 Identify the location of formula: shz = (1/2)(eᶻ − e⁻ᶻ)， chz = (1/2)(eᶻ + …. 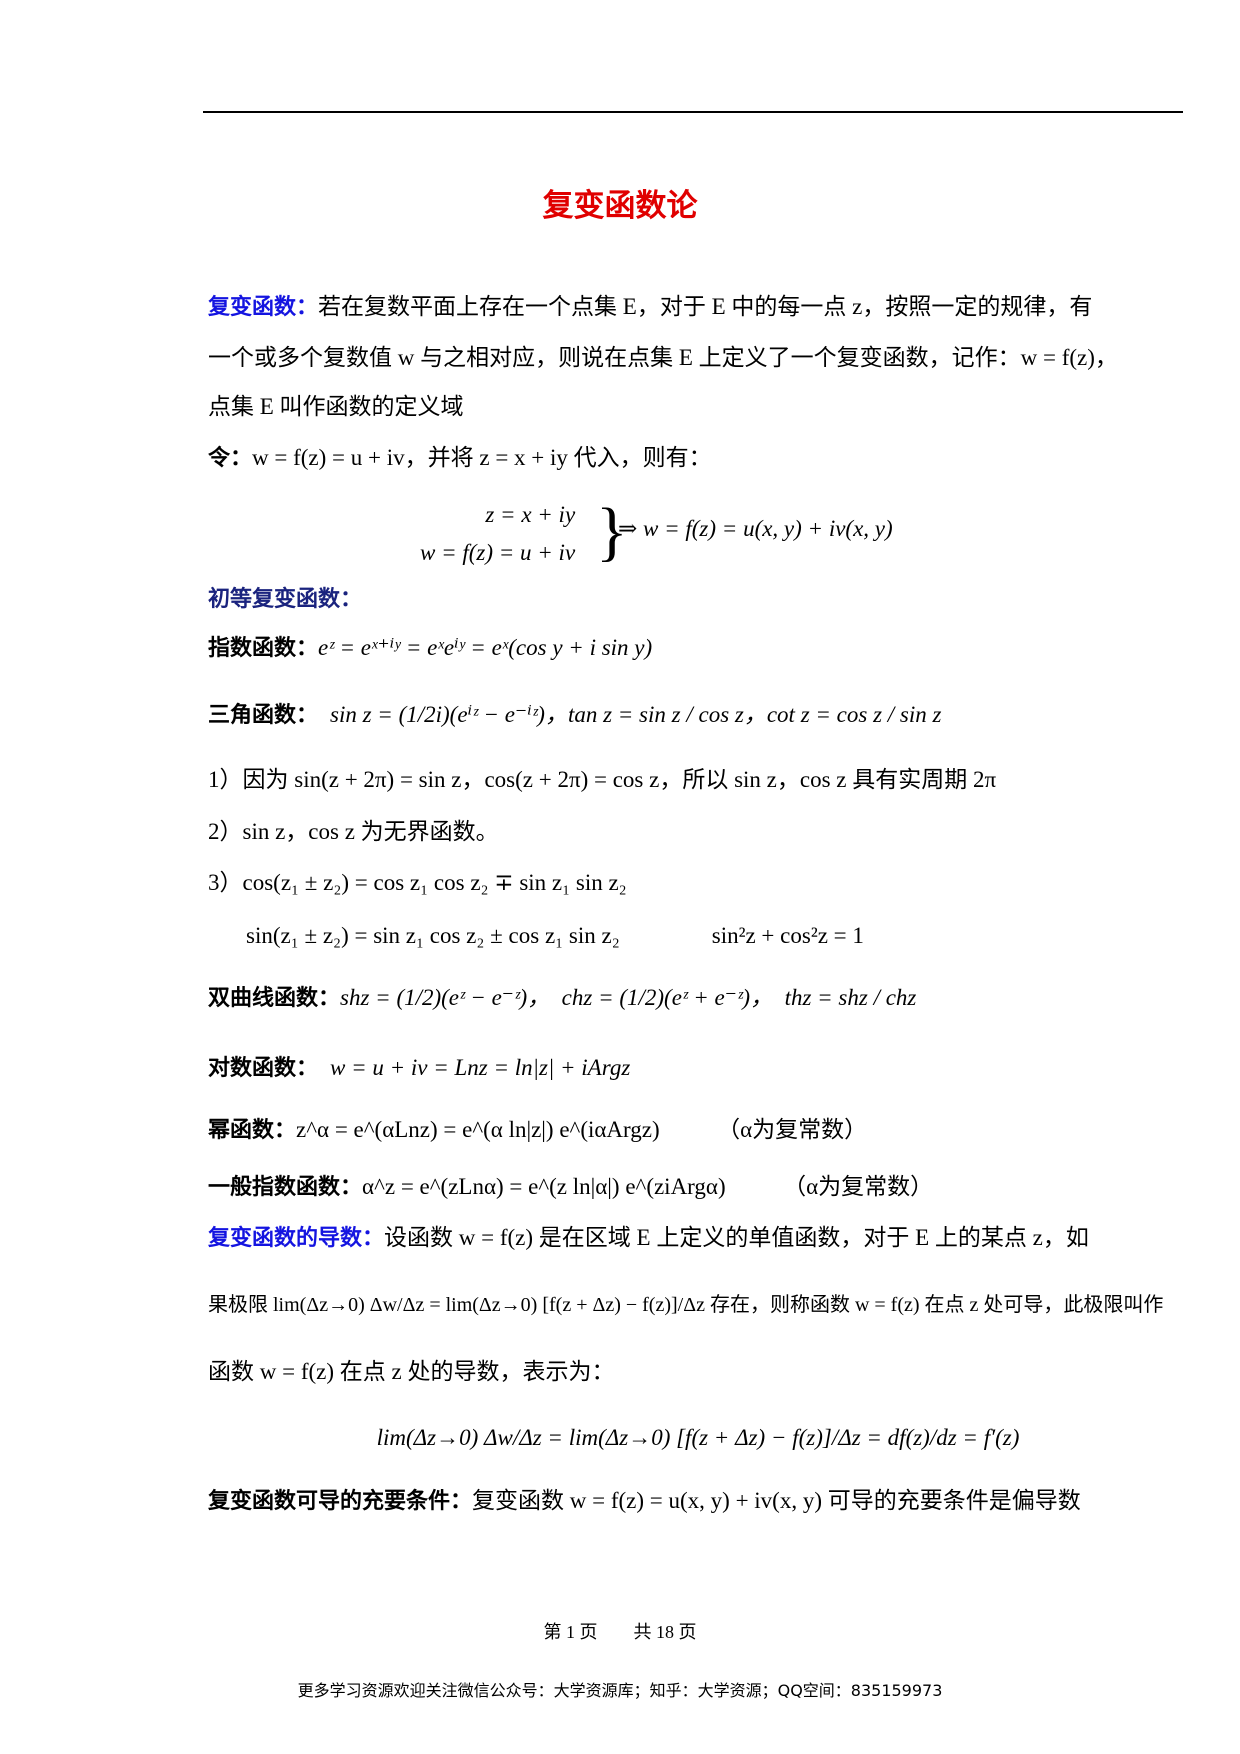
(628, 997).